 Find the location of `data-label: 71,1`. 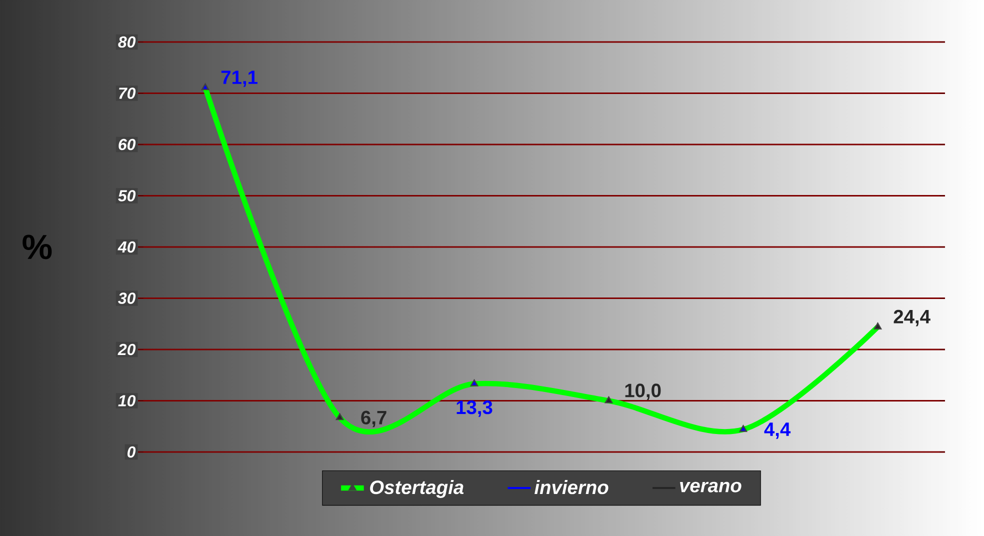

data-label: 71,1 is located at coordinates (239, 78).